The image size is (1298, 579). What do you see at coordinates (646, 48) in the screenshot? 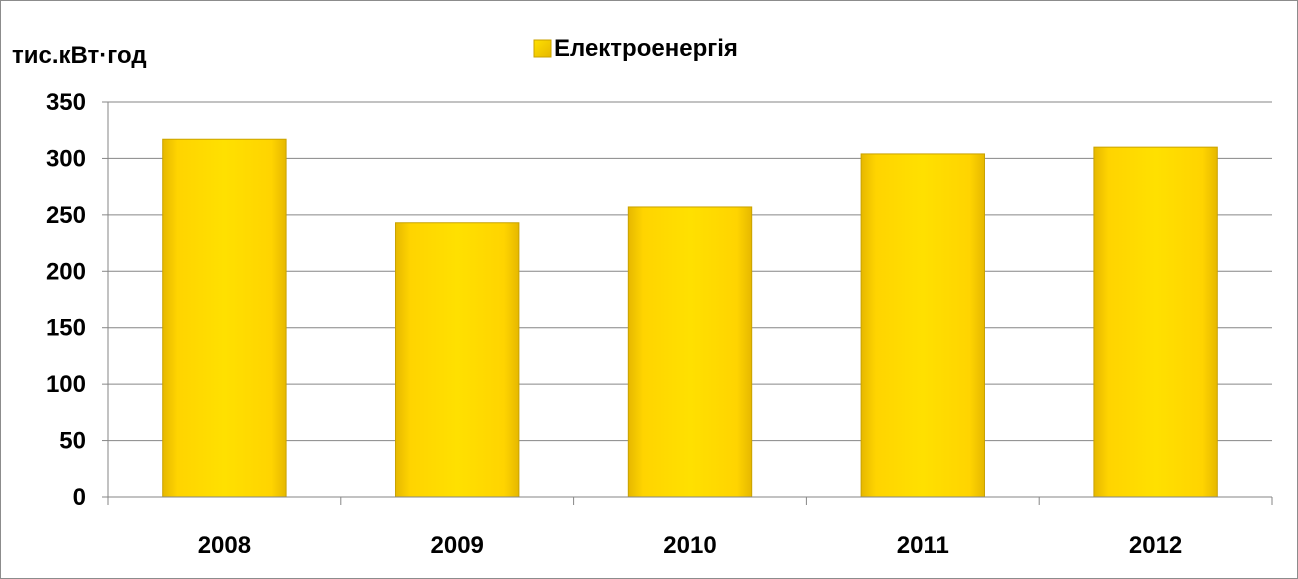
I see `legend-label: Електроенергія` at bounding box center [646, 48].